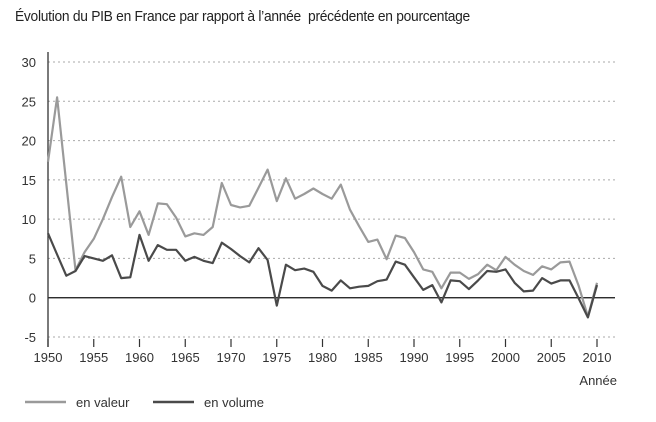  What do you see at coordinates (234, 402) in the screenshot?
I see `legend-label-volume: en volume` at bounding box center [234, 402].